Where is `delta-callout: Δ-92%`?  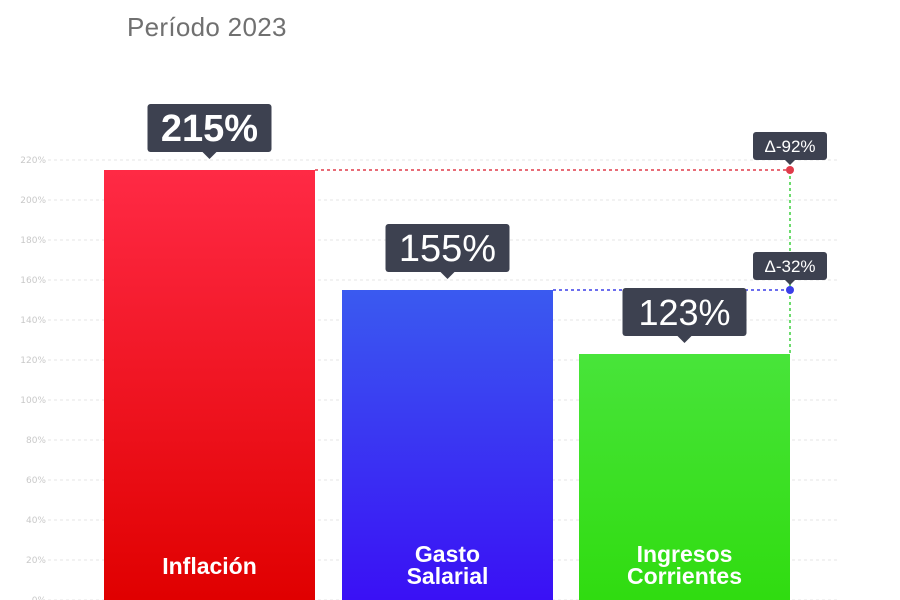
delta-callout: Δ-92% is located at coordinates (790, 148).